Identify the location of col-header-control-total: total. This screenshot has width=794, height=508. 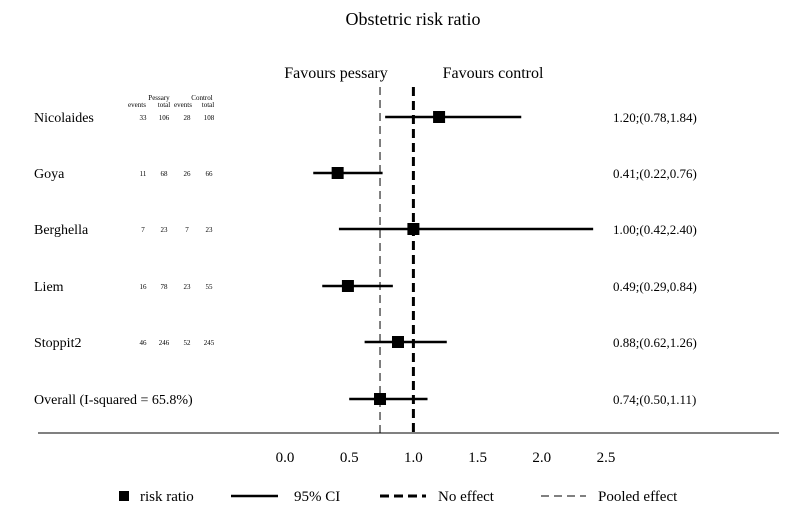
(208, 105).